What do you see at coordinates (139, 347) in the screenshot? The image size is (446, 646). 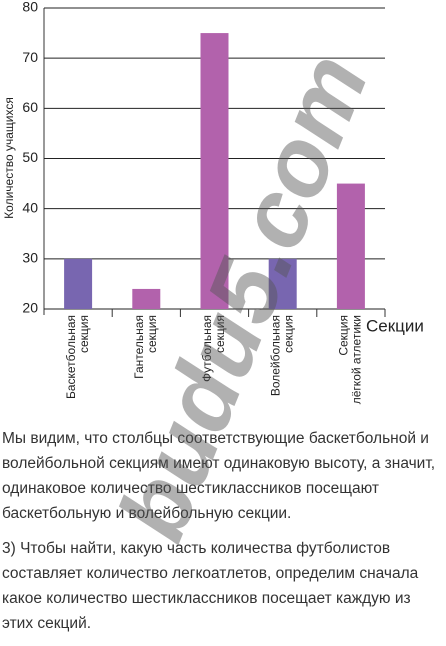 I see `x-tick-label: Гантельная` at bounding box center [139, 347].